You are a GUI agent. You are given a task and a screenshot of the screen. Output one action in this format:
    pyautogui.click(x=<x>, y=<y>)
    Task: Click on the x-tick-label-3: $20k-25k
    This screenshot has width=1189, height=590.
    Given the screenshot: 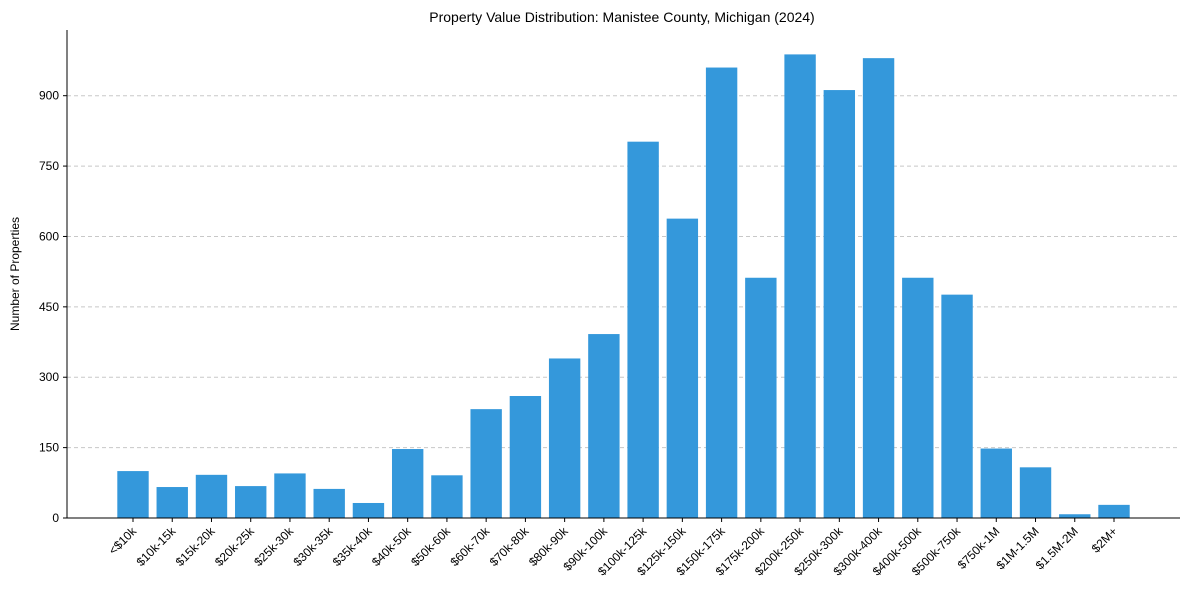 What is the action you would take?
    pyautogui.click(x=235, y=547)
    